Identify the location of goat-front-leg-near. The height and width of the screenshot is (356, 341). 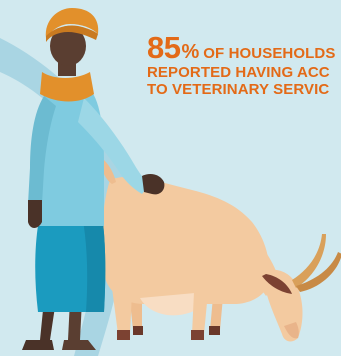
(200, 313).